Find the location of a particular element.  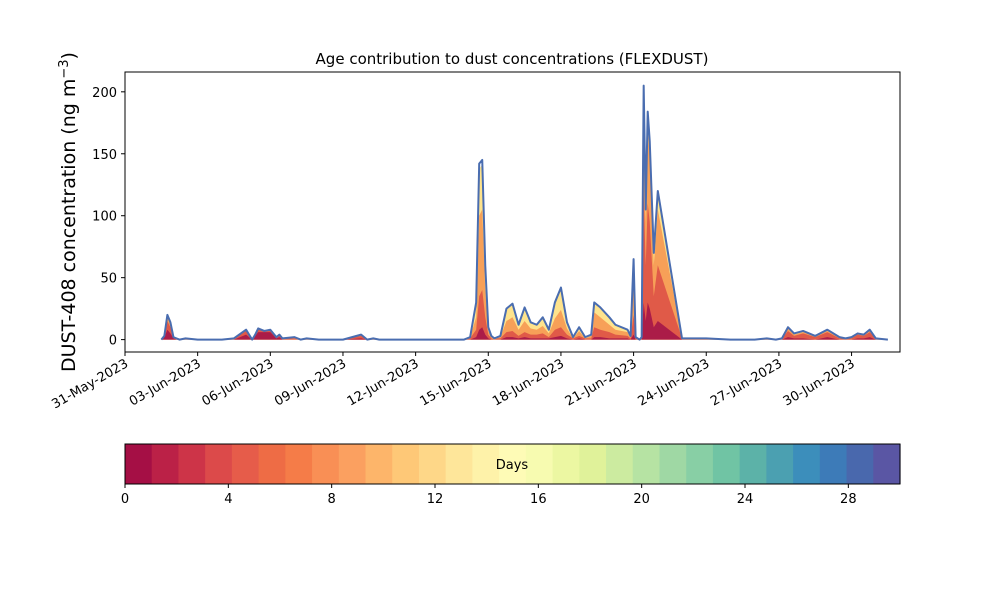

x-tick-label: 09-Jun-2023 is located at coordinates (310, 382).